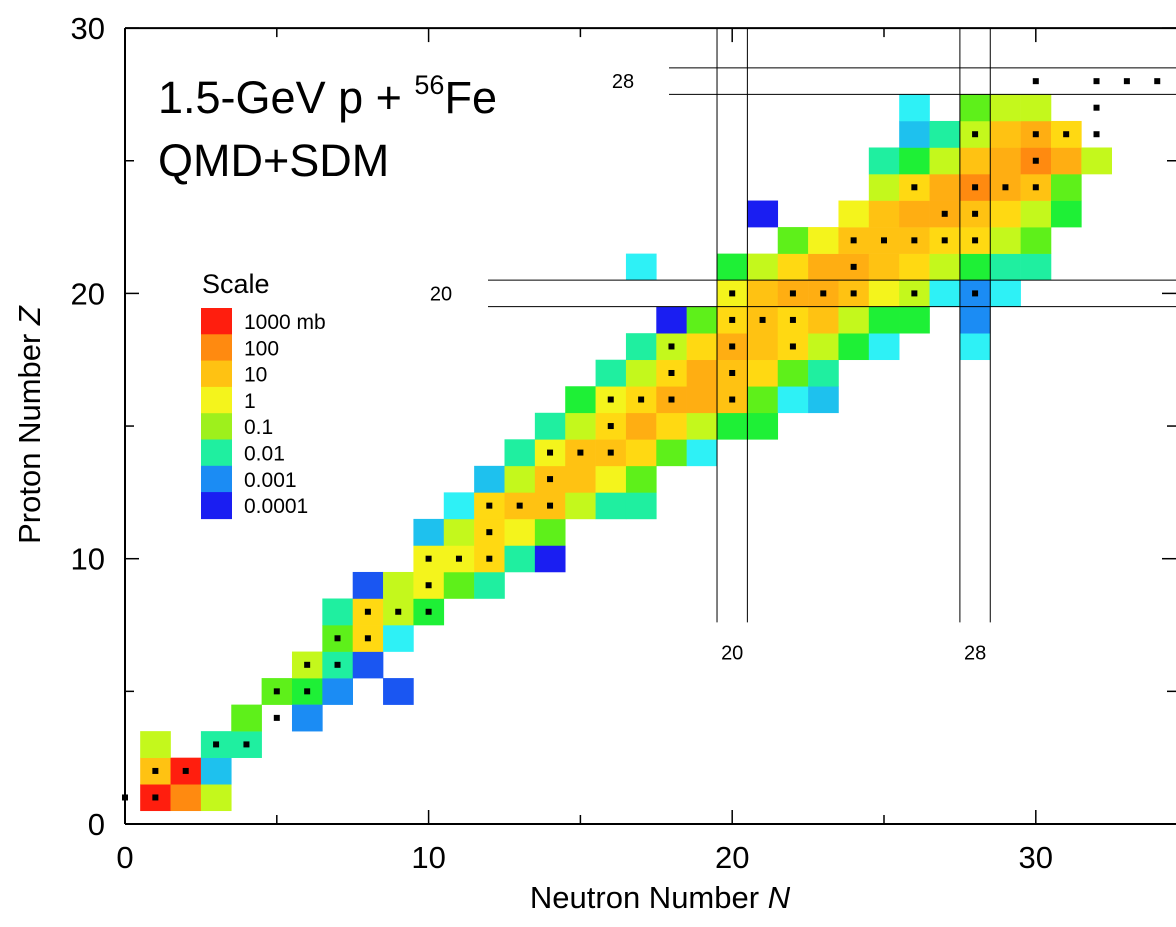 The height and width of the screenshot is (927, 1176). Describe the element at coordinates (1005, 293) in the screenshot. I see `nuclide-cell-n29-z20` at that location.